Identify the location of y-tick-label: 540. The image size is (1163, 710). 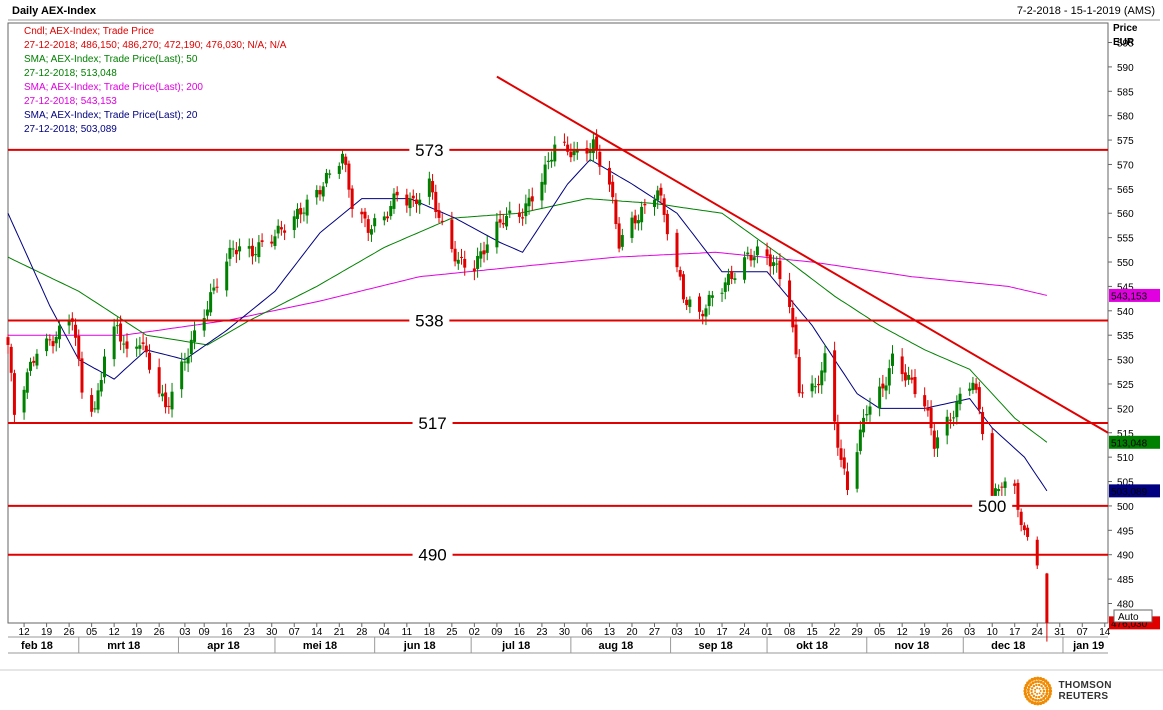
(1125, 312).